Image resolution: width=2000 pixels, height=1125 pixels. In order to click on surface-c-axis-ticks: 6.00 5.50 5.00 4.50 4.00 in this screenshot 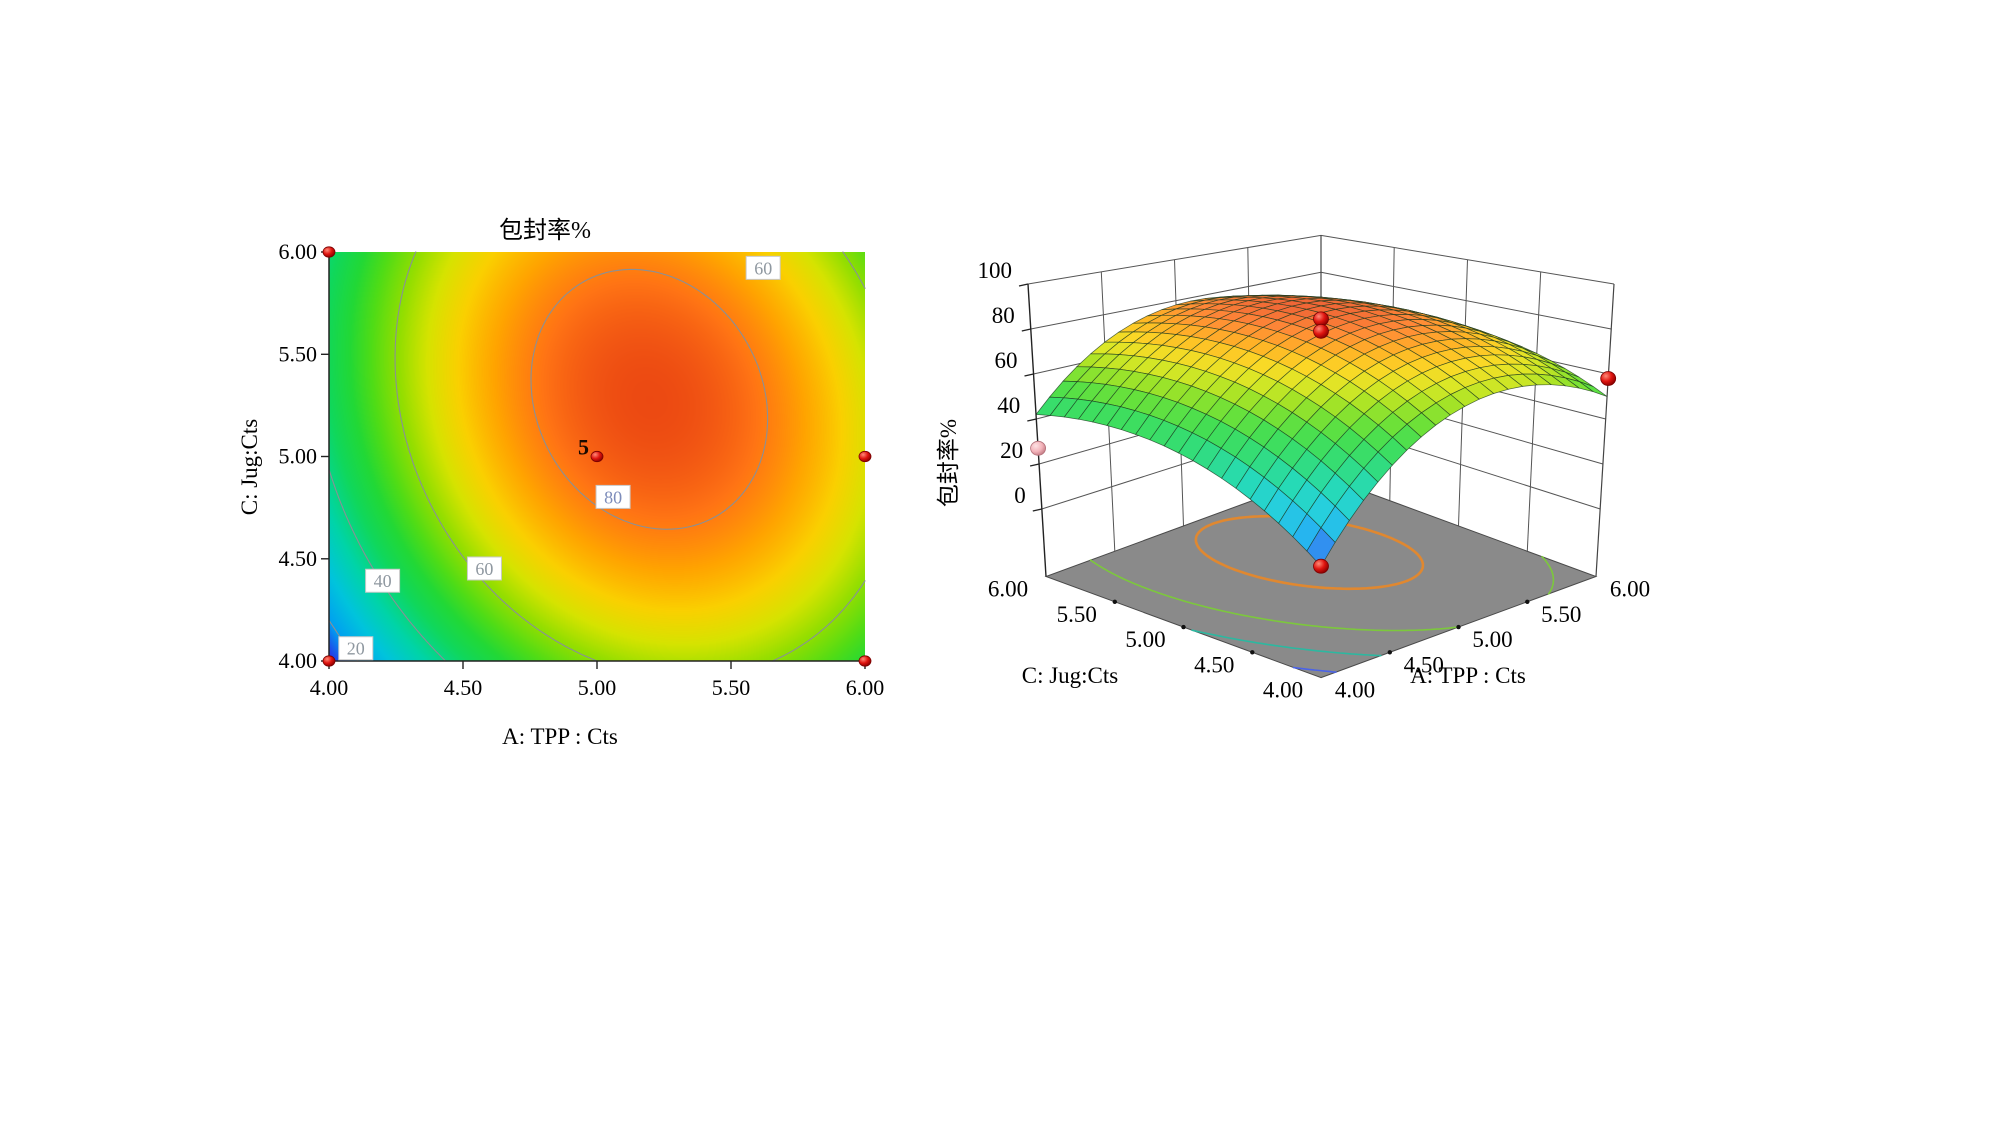, I will do `click(1145, 640)`.